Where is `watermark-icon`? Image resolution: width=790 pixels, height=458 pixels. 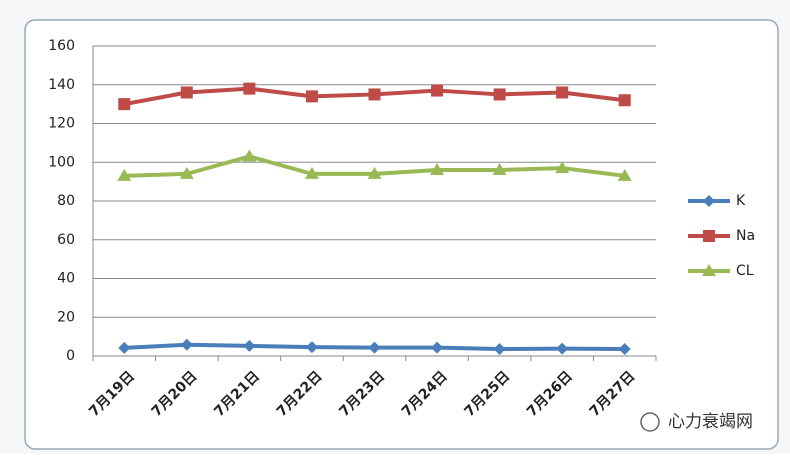
watermark-icon is located at coordinates (650, 422).